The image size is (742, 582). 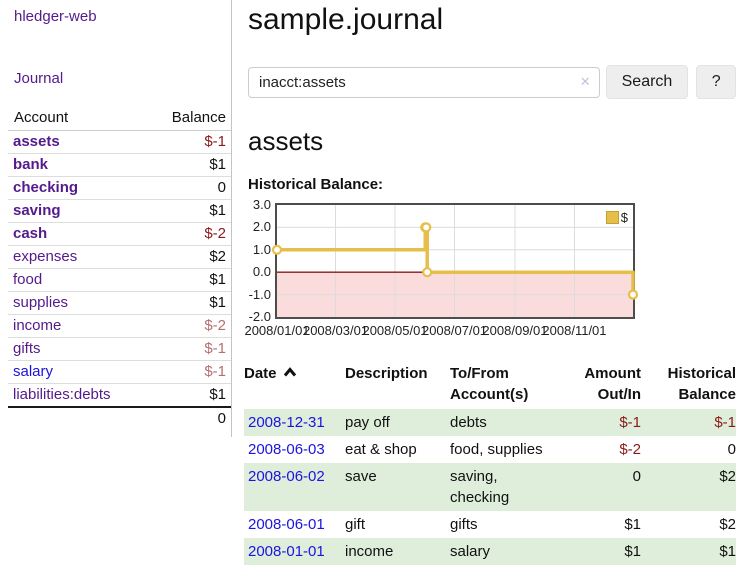 What do you see at coordinates (361, 476) in the screenshot?
I see `transaction-description: save` at bounding box center [361, 476].